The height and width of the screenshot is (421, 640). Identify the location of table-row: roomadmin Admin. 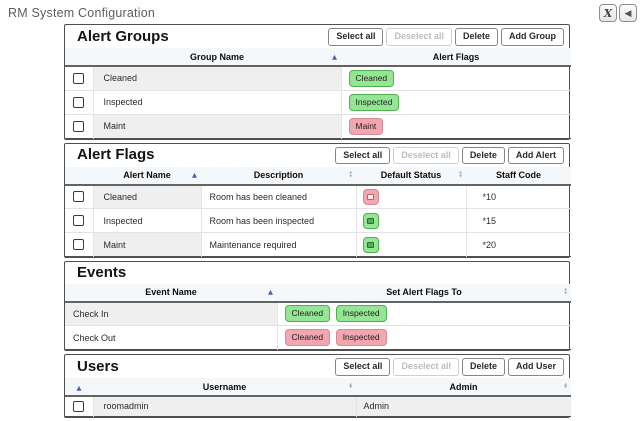
(318, 406).